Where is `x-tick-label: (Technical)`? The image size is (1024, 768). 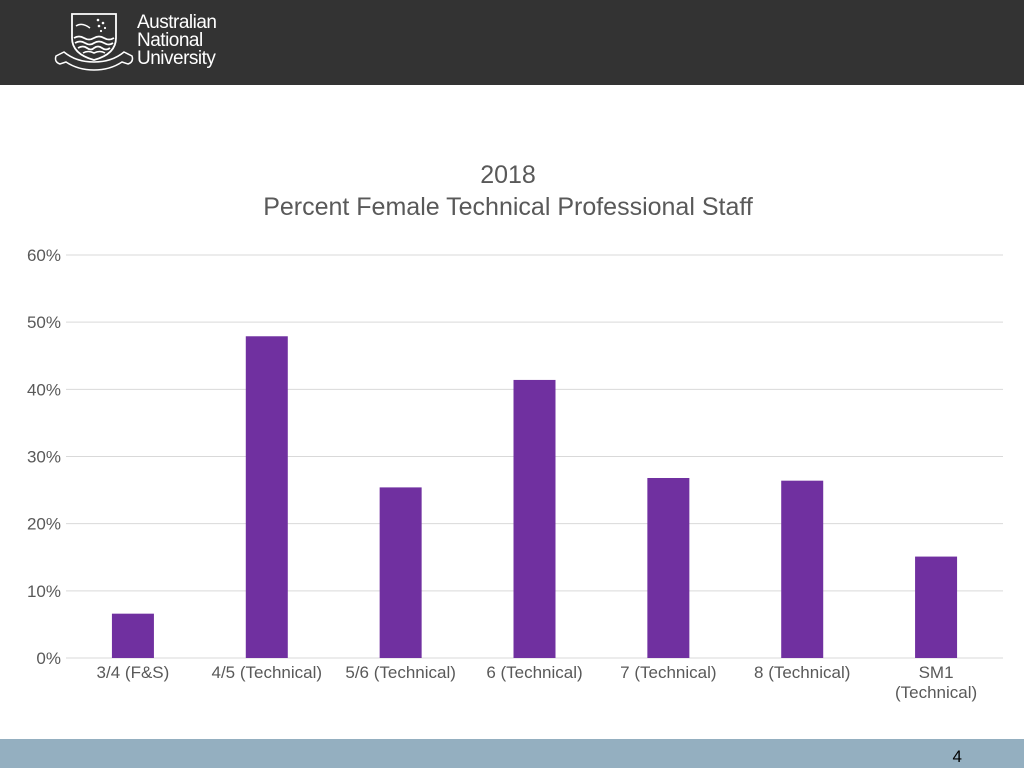
x-tick-label: (Technical) is located at coordinates (936, 692).